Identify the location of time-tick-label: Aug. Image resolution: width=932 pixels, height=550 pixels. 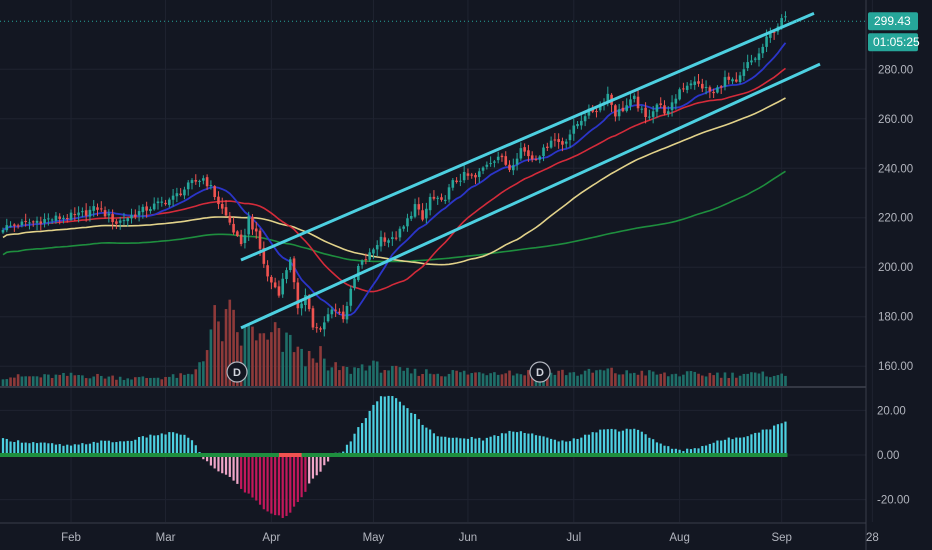
(679, 538).